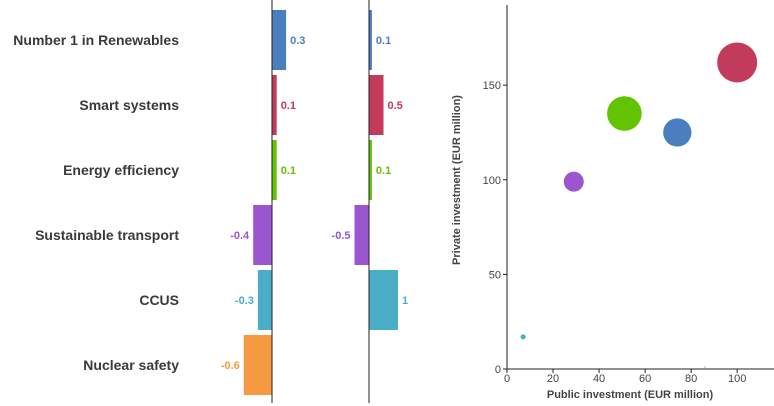 The width and height of the screenshot is (774, 406). What do you see at coordinates (737, 379) in the screenshot?
I see `x-tick-label-100: 100` at bounding box center [737, 379].